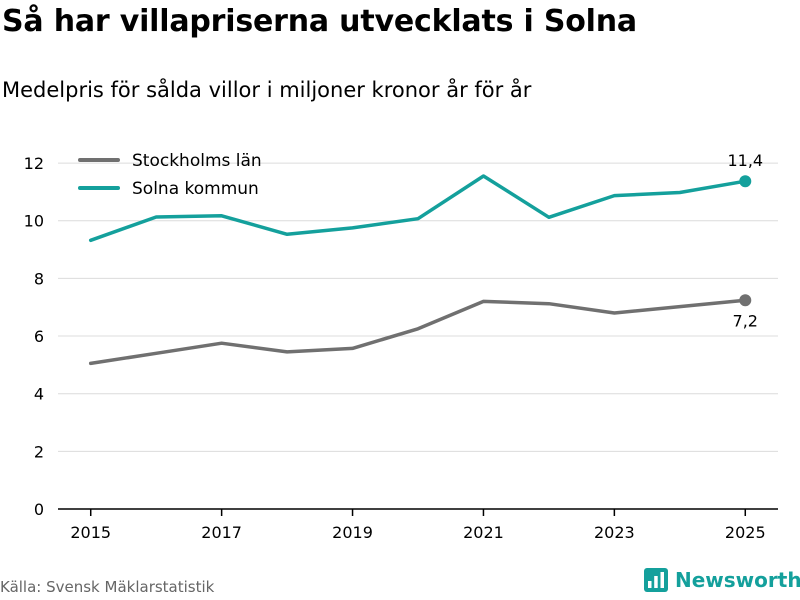 The height and width of the screenshot is (600, 800). I want to click on legend-label-stockholm: Stockholms län, so click(197, 161).